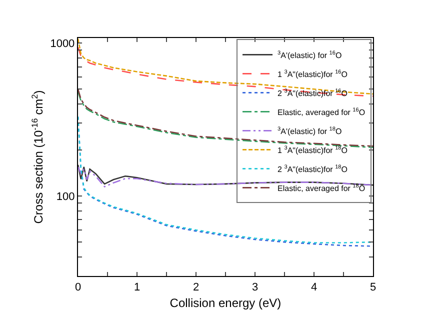 This screenshot has width=434, height=332. Describe the element at coordinates (255, 287) in the screenshot. I see `x-tick-label: 3` at that location.